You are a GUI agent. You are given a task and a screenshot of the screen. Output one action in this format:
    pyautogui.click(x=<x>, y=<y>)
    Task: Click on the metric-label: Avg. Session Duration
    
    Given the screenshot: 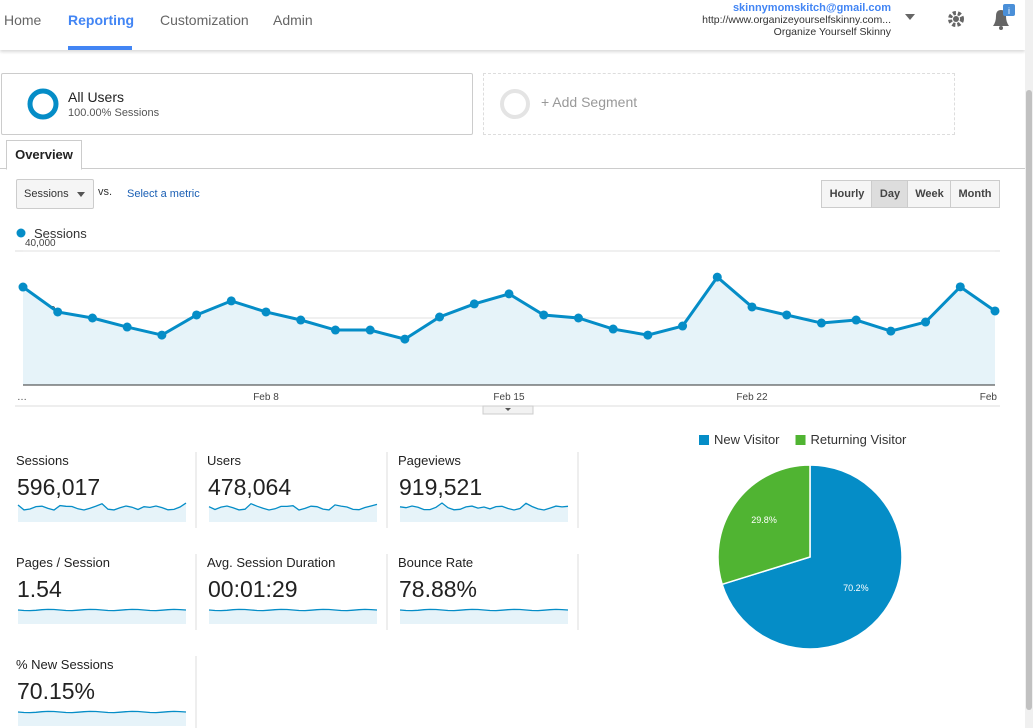 What is the action you would take?
    pyautogui.click(x=271, y=562)
    